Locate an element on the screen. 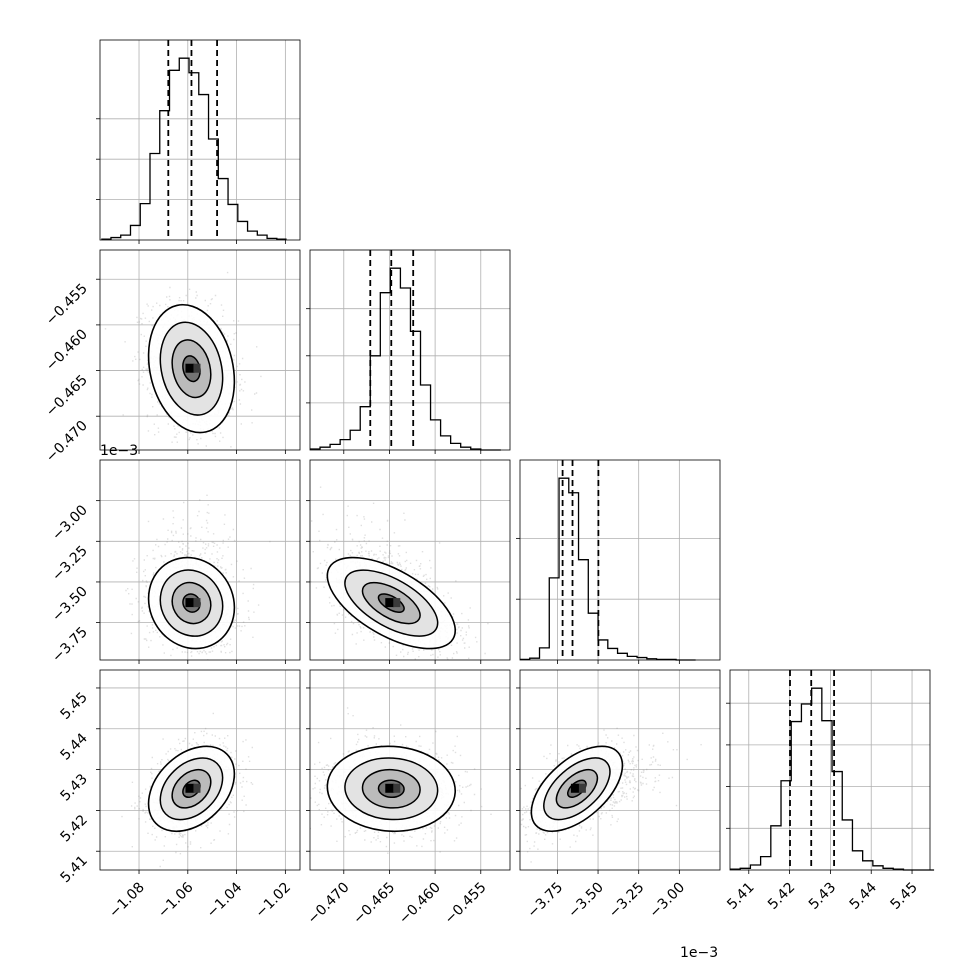 The width and height of the screenshot is (970, 974). x-tick-label: 5.41 is located at coordinates (740, 896).